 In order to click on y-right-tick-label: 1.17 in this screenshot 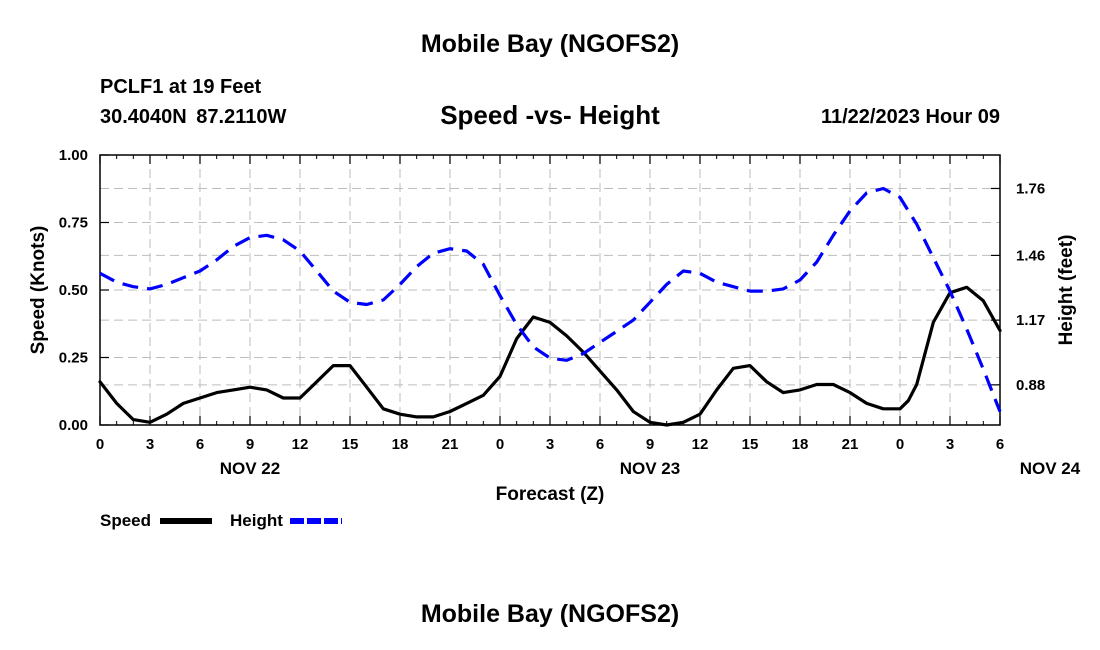, I will do `click(1030, 320)`.